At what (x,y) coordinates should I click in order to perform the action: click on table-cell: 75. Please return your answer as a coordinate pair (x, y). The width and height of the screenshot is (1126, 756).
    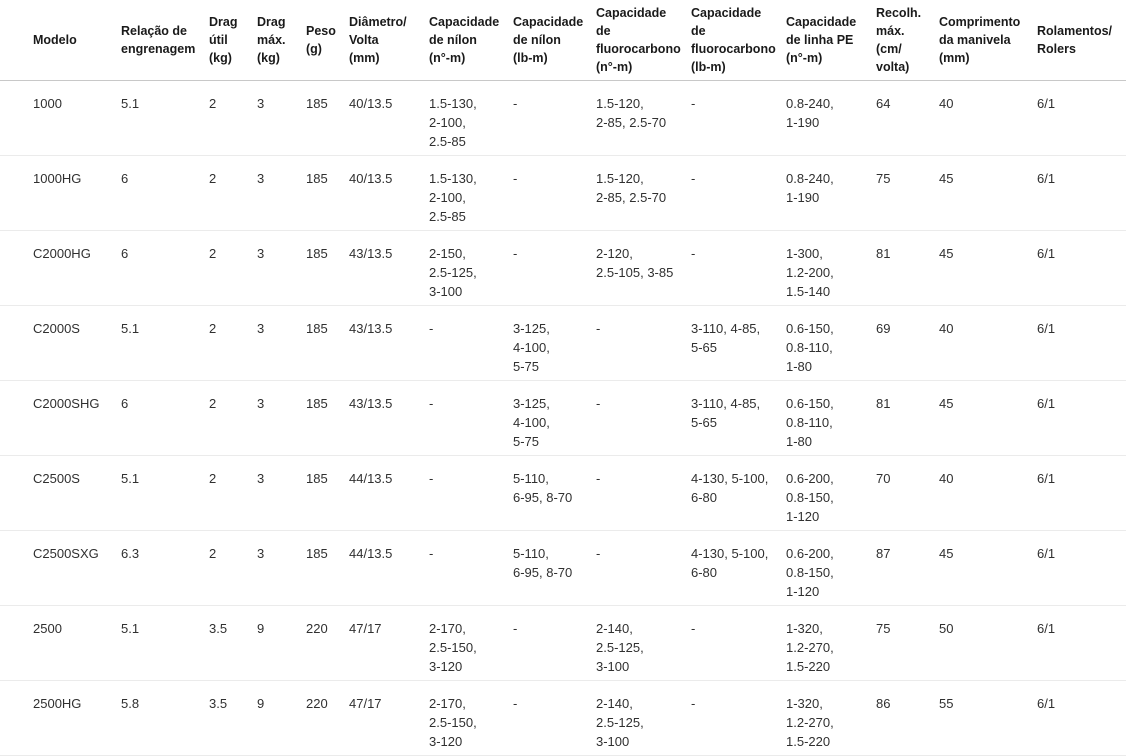
    Looking at the image, I should click on (883, 628).